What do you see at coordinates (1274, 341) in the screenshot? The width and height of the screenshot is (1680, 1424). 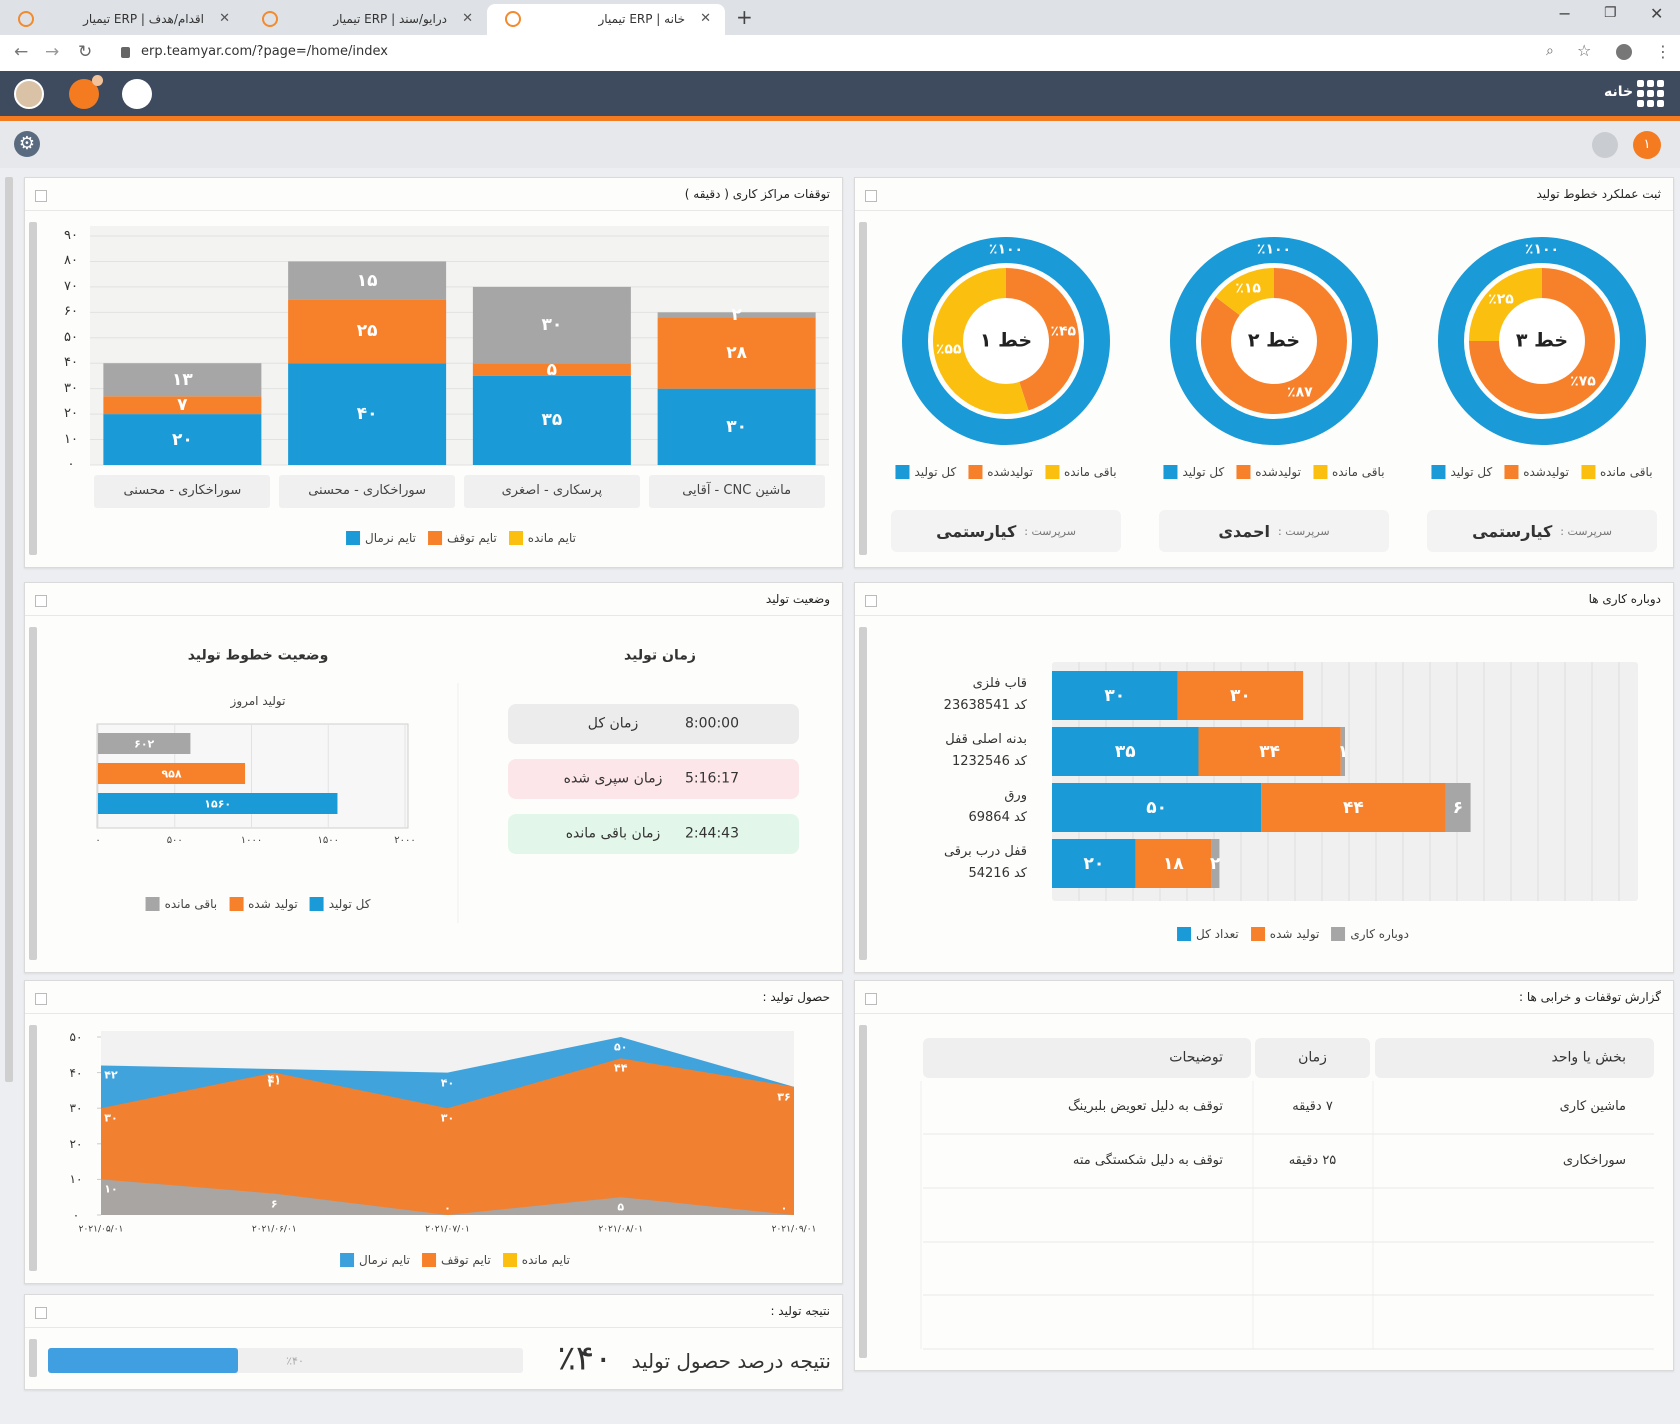 I see `donut-produced` at bounding box center [1274, 341].